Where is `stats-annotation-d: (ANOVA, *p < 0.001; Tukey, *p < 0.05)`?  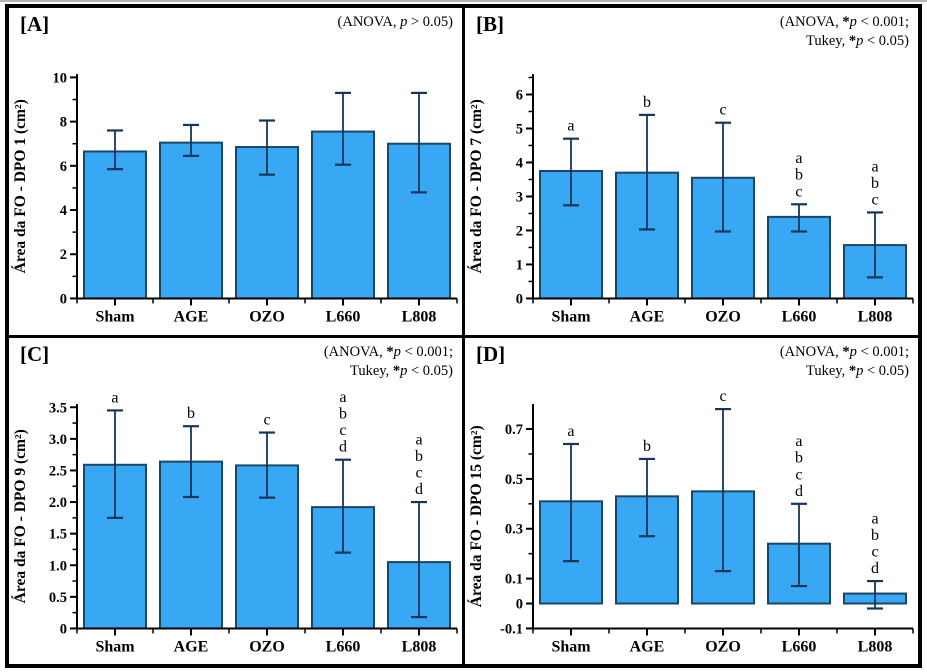
stats-annotation-d: (ANOVA, *p < 0.001; Tukey, *p < 0.05) is located at coordinates (844, 361).